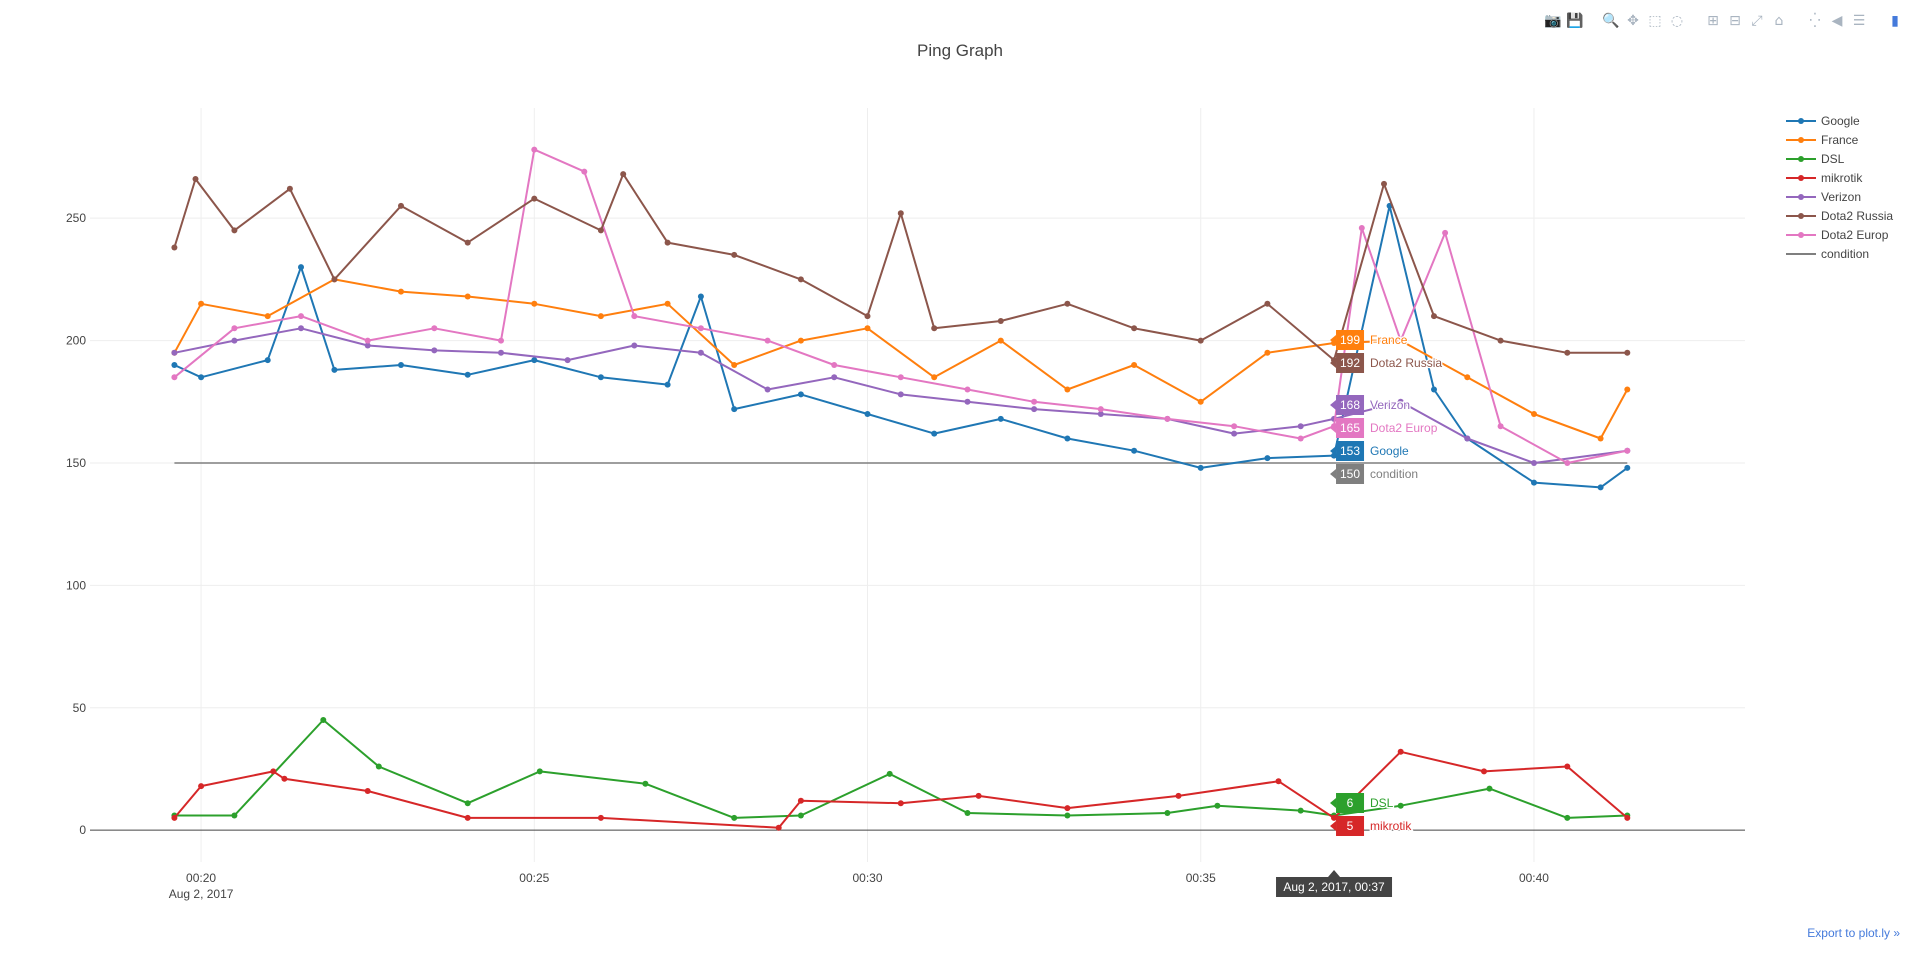  Describe the element at coordinates (1779, 21) in the screenshot. I see `reset-axes-icon: ⌂` at that location.